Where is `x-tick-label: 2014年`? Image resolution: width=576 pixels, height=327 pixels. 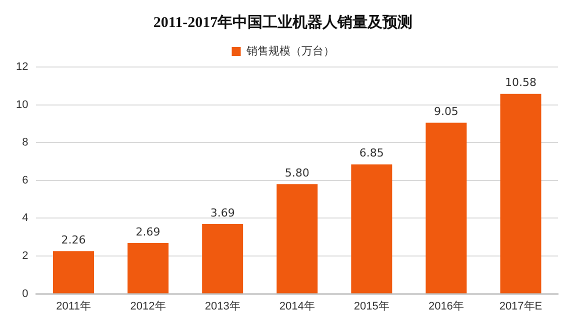
x-tick-label: 2014年 is located at coordinates (297, 306).